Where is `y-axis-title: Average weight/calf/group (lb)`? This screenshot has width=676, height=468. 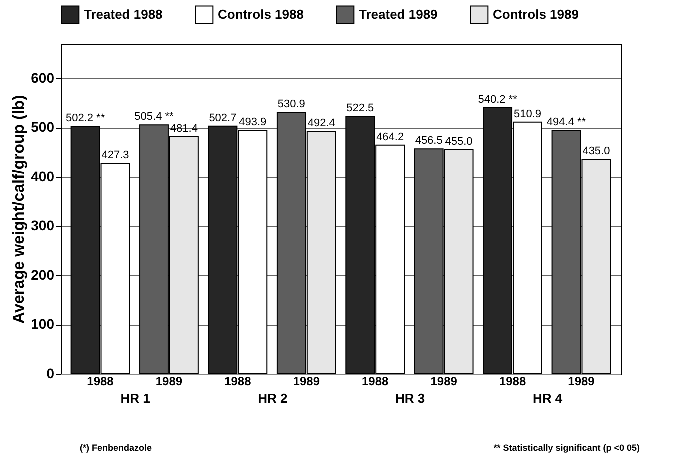 y-axis-title: Average weight/calf/group (lb) is located at coordinates (19, 209).